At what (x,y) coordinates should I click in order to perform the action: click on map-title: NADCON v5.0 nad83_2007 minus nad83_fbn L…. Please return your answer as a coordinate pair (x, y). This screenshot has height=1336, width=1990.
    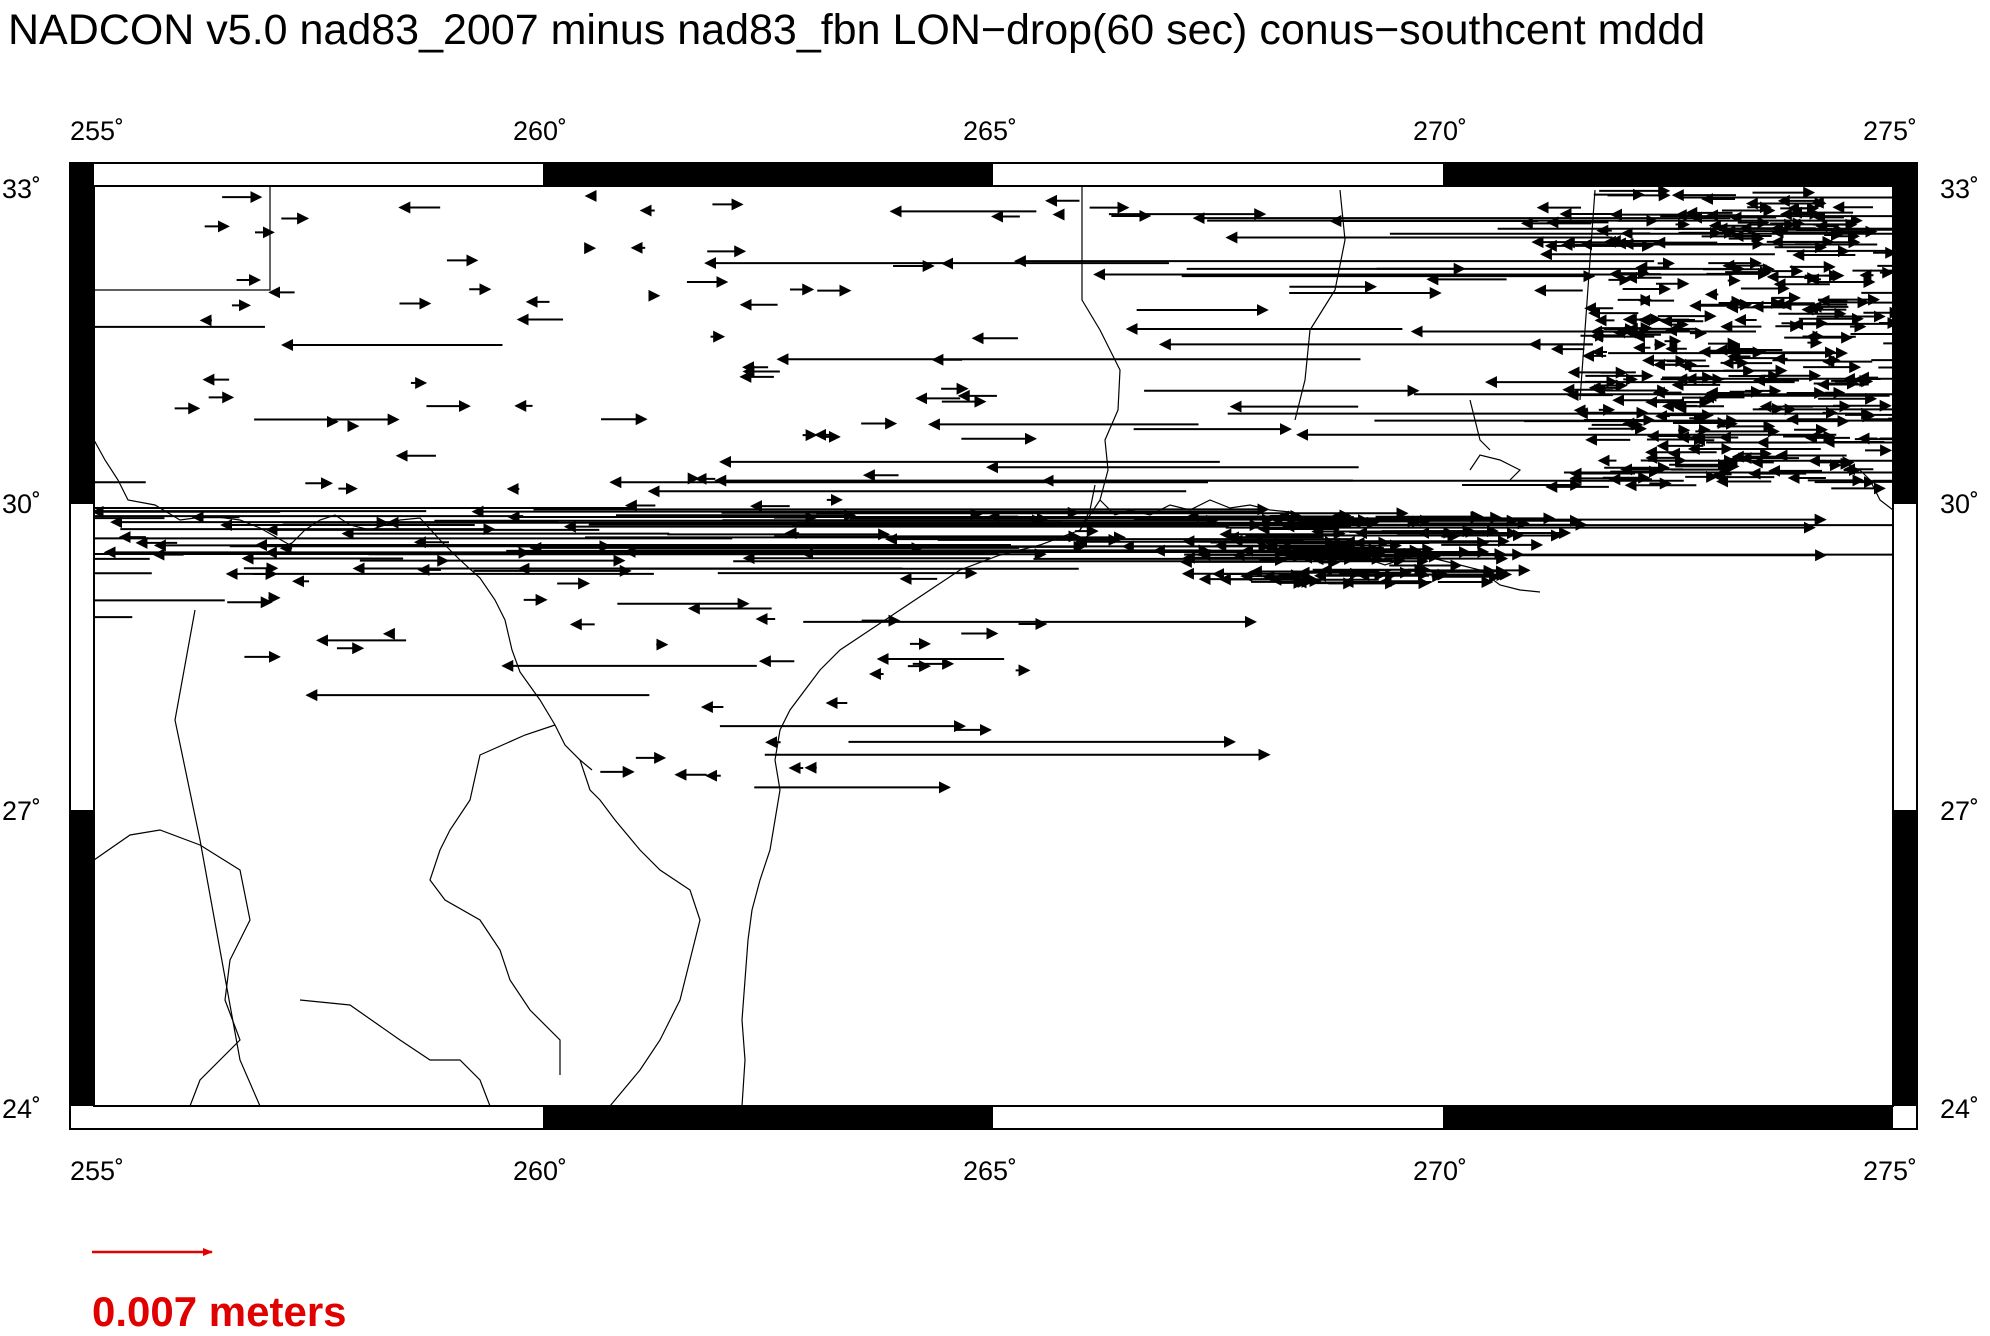
    Looking at the image, I should click on (857, 30).